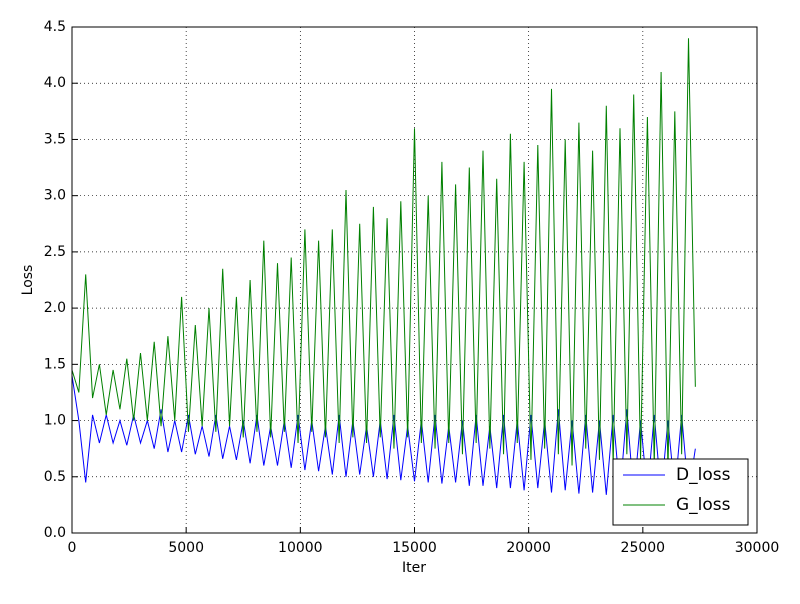 This screenshot has width=800, height=604. I want to click on y-tick-label: 3.0, so click(55, 196).